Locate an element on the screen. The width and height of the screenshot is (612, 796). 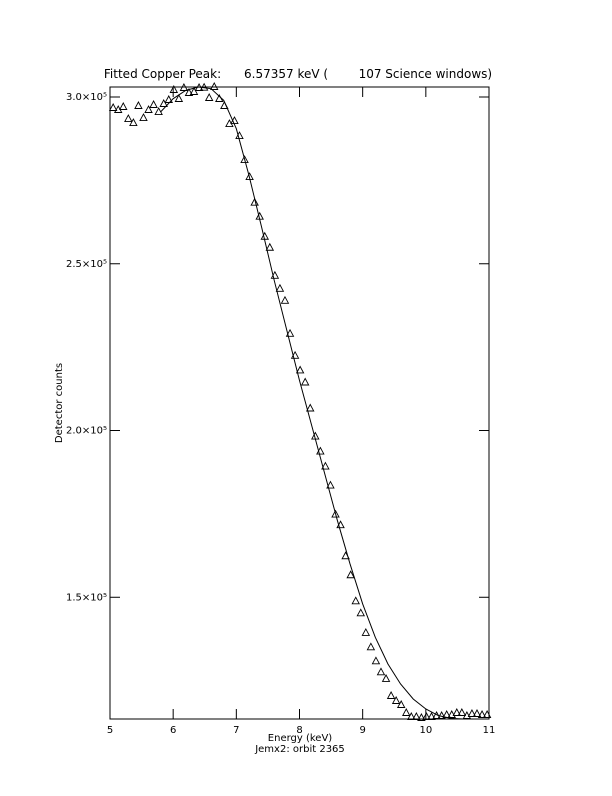
x-tick-label: 7 is located at coordinates (236, 730).